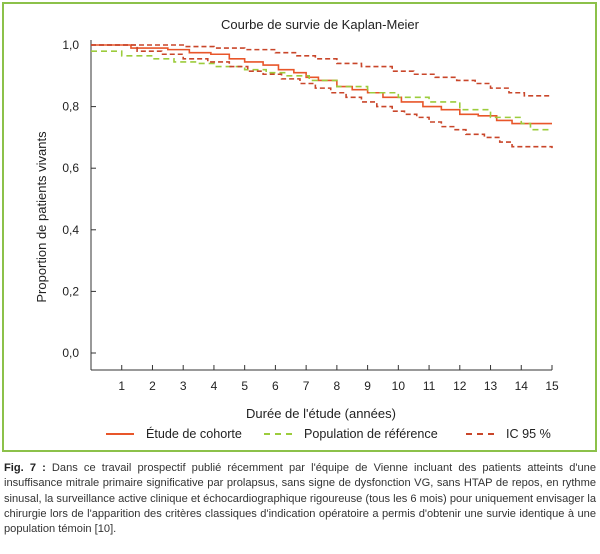 The height and width of the screenshot is (554, 600). I want to click on x-tick-label: 9, so click(367, 386).